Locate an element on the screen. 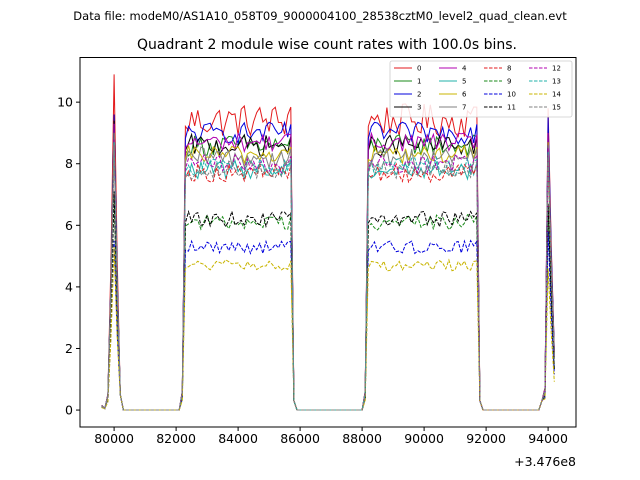 This screenshot has height=480, width=640. x-tick-label: 82000 is located at coordinates (176, 438).